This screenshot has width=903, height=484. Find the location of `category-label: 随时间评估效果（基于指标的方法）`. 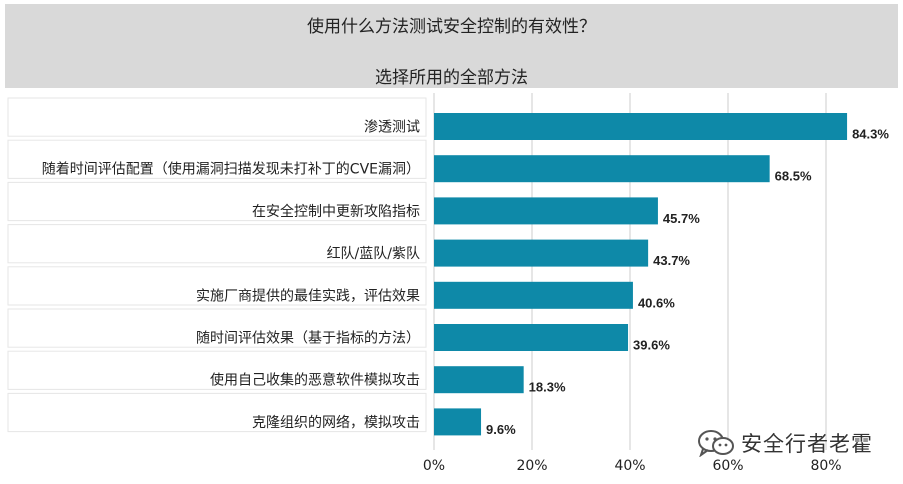

category-label: 随时间评估效果（基于指标的方法） is located at coordinates (308, 338).